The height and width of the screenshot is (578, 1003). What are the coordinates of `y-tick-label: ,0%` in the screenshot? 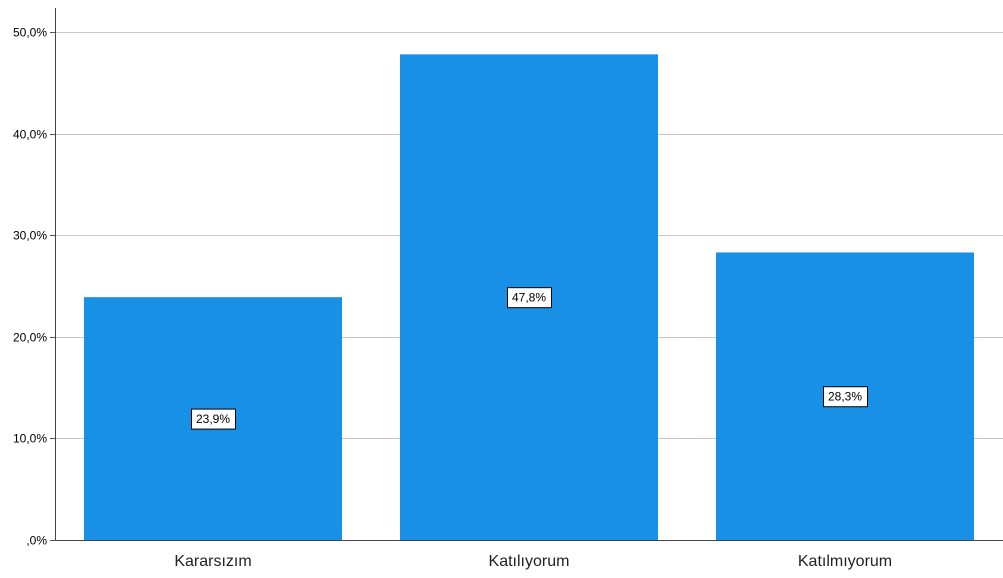 It's located at (36, 541).